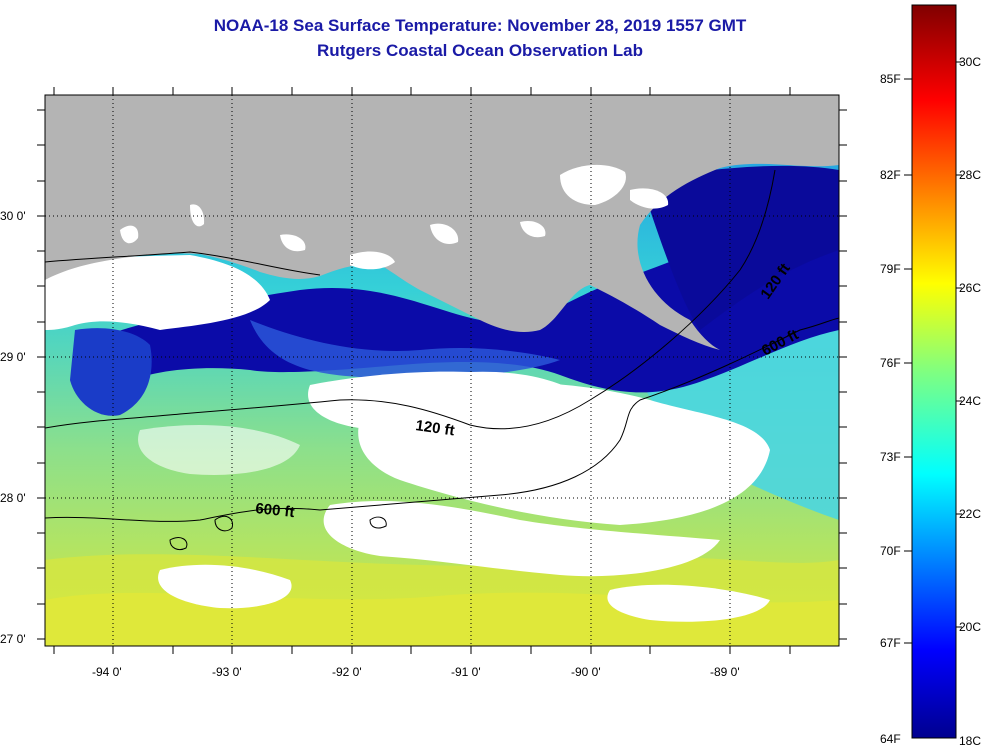  Describe the element at coordinates (890, 269) in the screenshot. I see `colorbar-f-79: 79F` at that location.